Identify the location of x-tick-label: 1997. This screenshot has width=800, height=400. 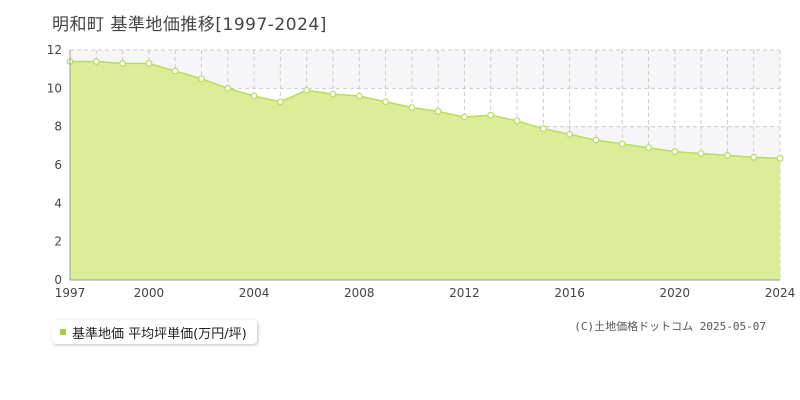
(70, 293).